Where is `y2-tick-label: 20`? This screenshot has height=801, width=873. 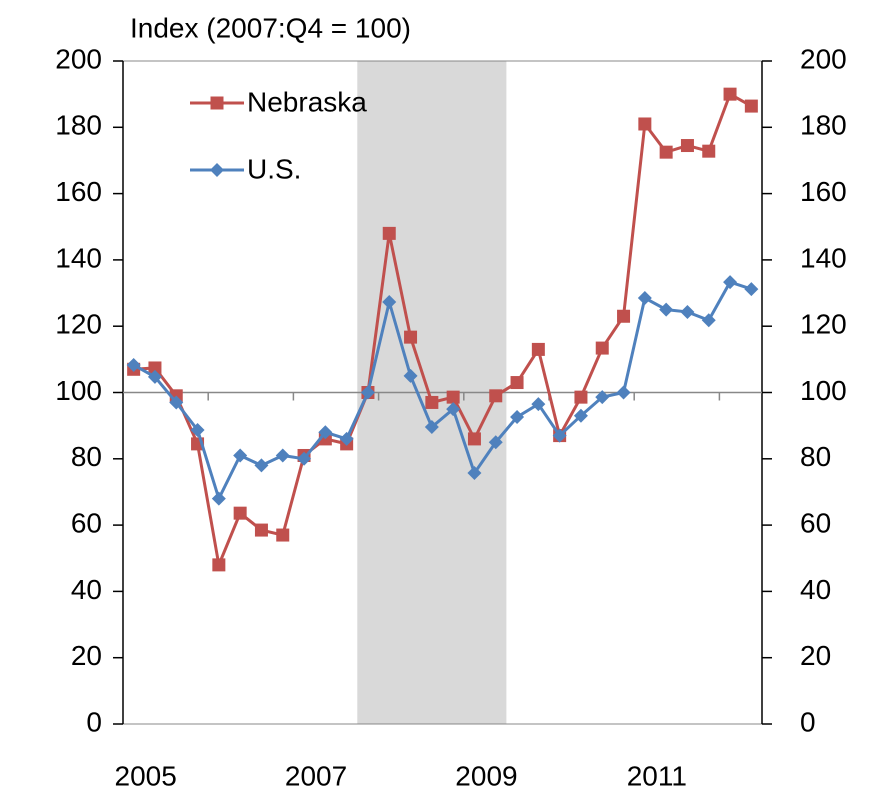 y2-tick-label: 20 is located at coordinates (815, 655).